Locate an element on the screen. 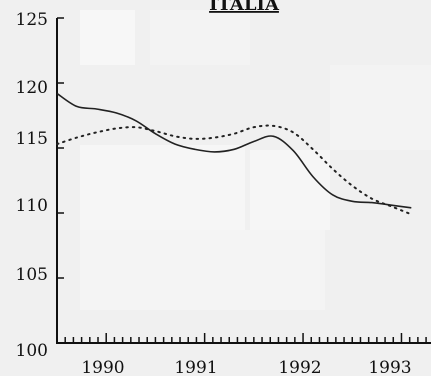 The width and height of the screenshot is (431, 376). y-tick-label: 105 is located at coordinates (32, 275).